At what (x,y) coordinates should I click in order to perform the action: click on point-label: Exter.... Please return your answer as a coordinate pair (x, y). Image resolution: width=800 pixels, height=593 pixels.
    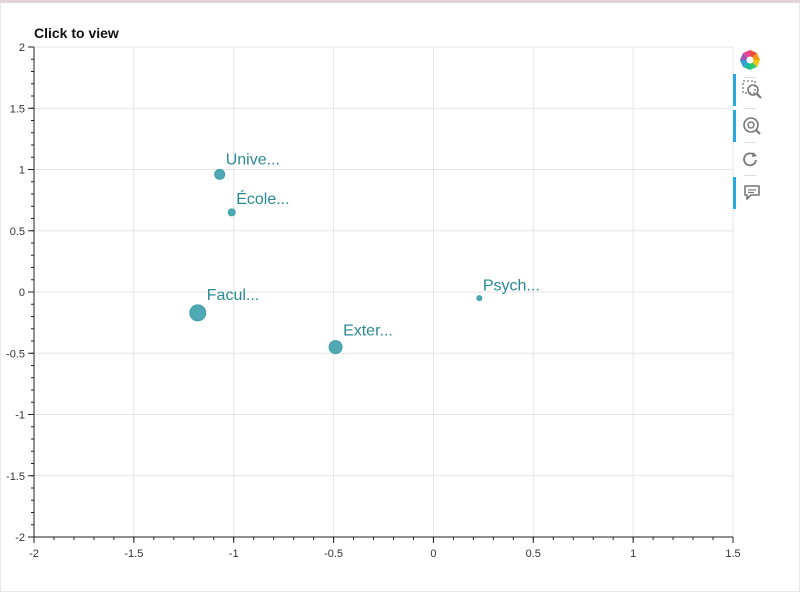
    Looking at the image, I should click on (368, 331).